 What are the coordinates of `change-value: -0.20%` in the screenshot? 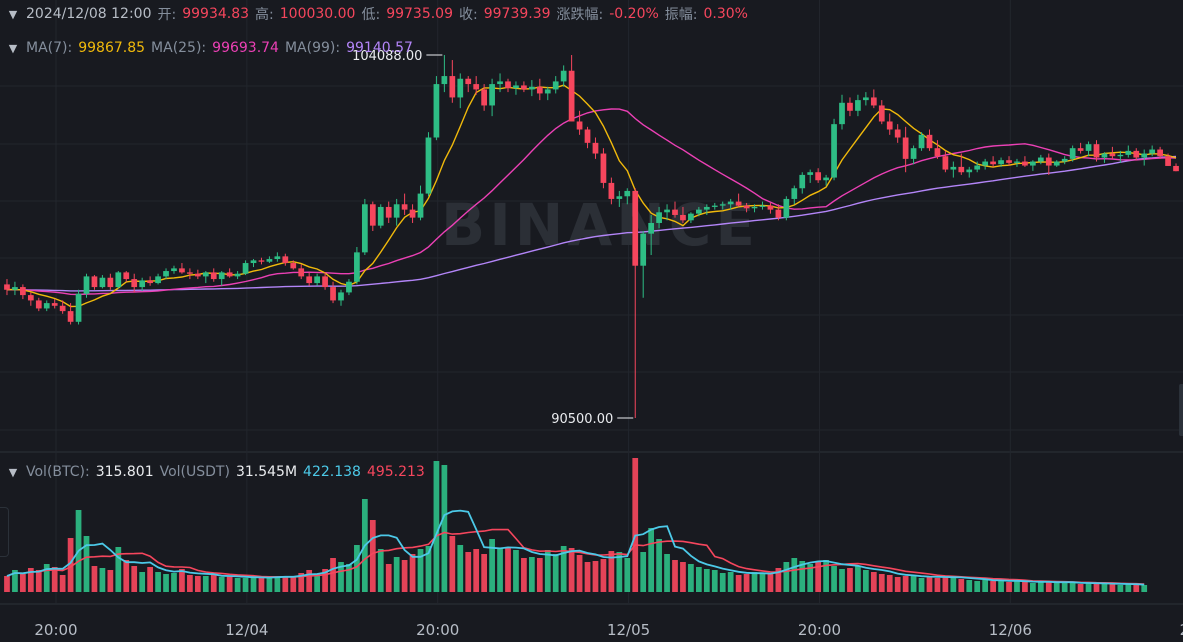 It's located at (634, 14).